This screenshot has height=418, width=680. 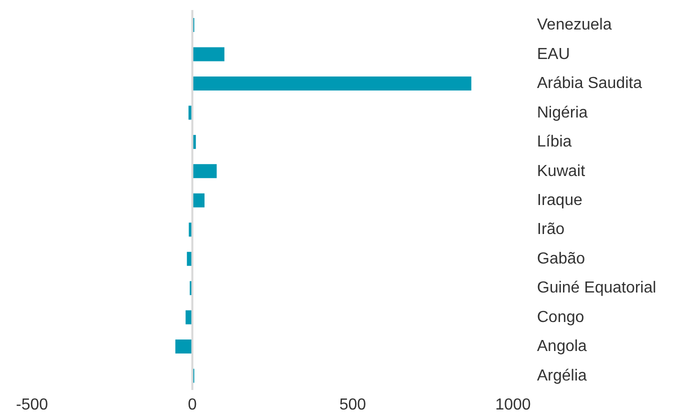 I want to click on y-tick-label: Iraque, so click(x=559, y=200).